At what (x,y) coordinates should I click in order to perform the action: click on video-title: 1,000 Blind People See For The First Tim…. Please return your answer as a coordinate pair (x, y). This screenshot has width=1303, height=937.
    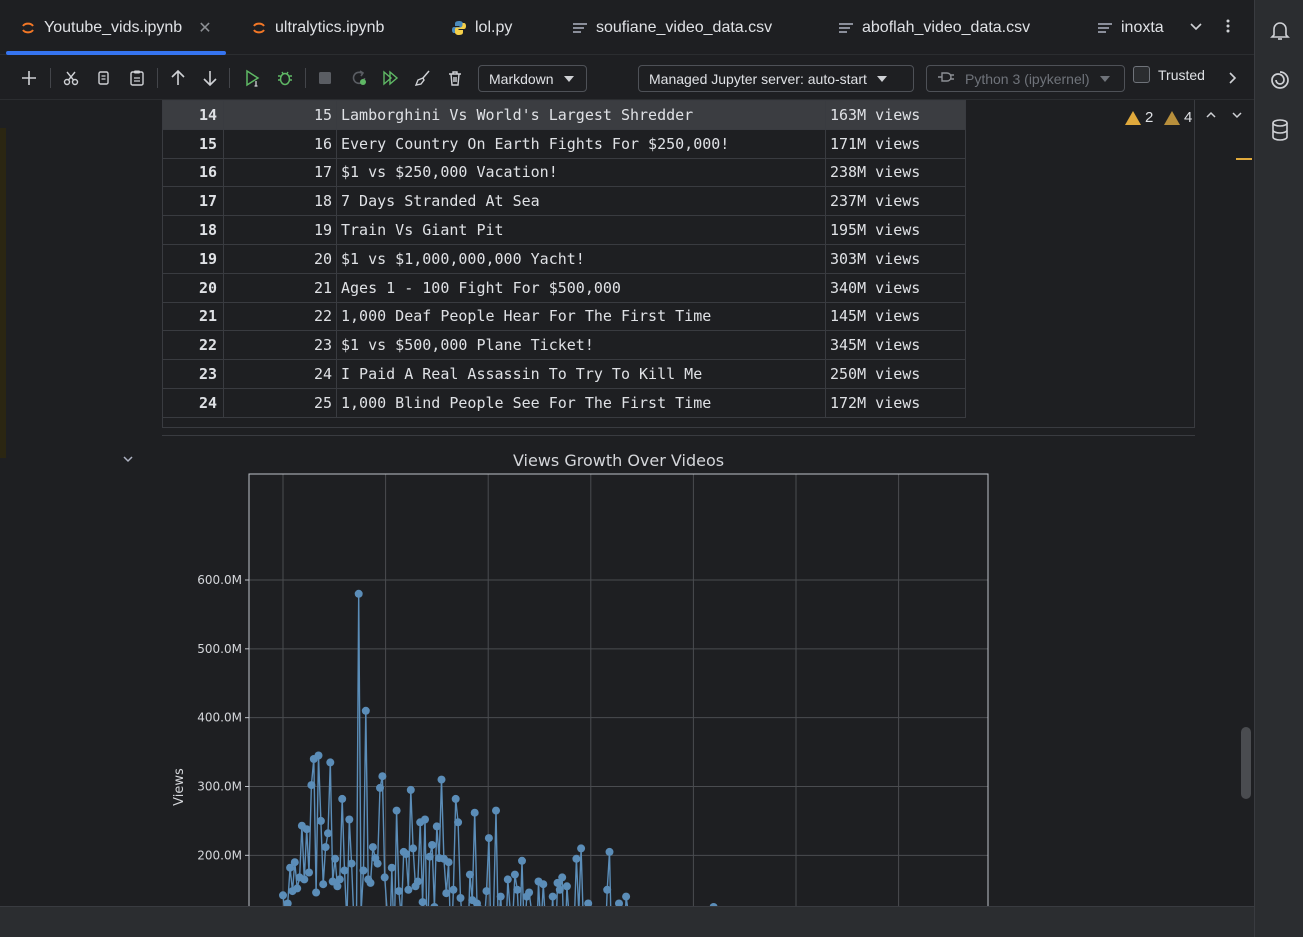
    Looking at the image, I should click on (581, 402).